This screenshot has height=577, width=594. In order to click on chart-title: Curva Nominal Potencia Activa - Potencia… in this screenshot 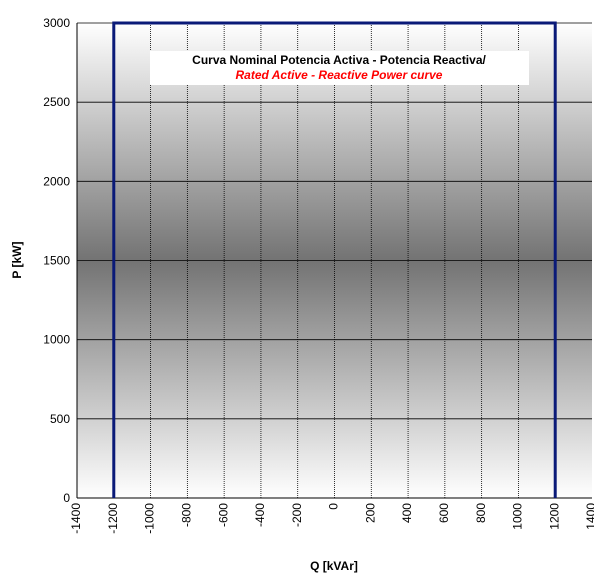, I will do `click(339, 60)`.